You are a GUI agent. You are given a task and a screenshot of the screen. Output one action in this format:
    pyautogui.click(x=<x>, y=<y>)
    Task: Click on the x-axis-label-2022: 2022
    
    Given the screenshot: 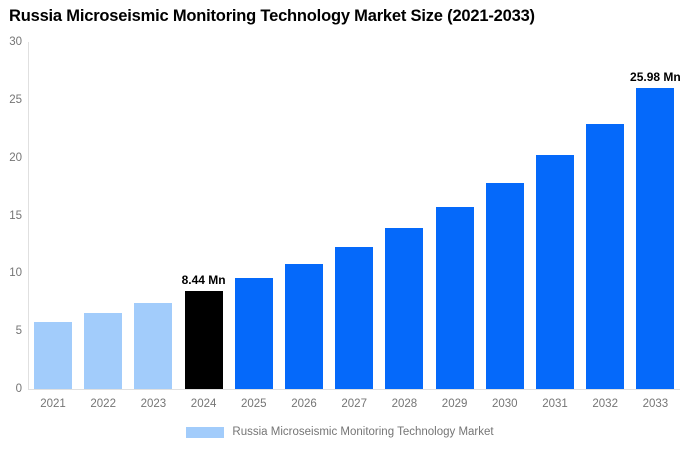 What is the action you would take?
    pyautogui.click(x=103, y=404)
    